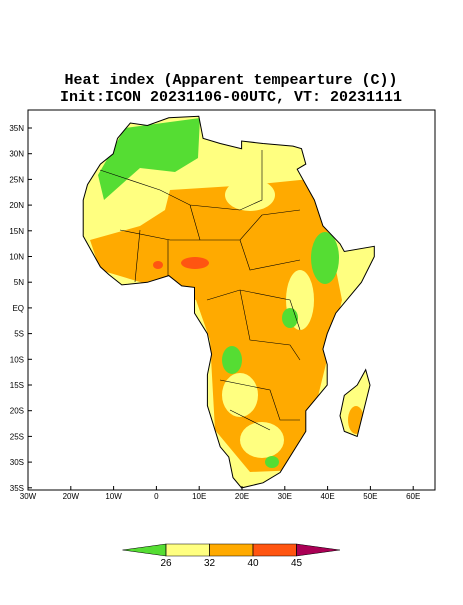  What do you see at coordinates (17, 385) in the screenshot?
I see `y-tick-label: 15S` at bounding box center [17, 385].